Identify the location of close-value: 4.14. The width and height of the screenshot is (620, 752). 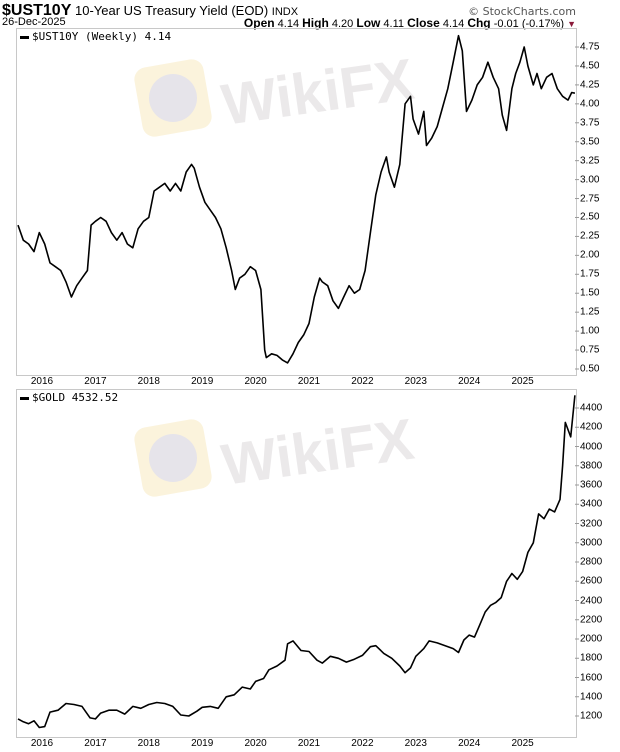
(453, 24).